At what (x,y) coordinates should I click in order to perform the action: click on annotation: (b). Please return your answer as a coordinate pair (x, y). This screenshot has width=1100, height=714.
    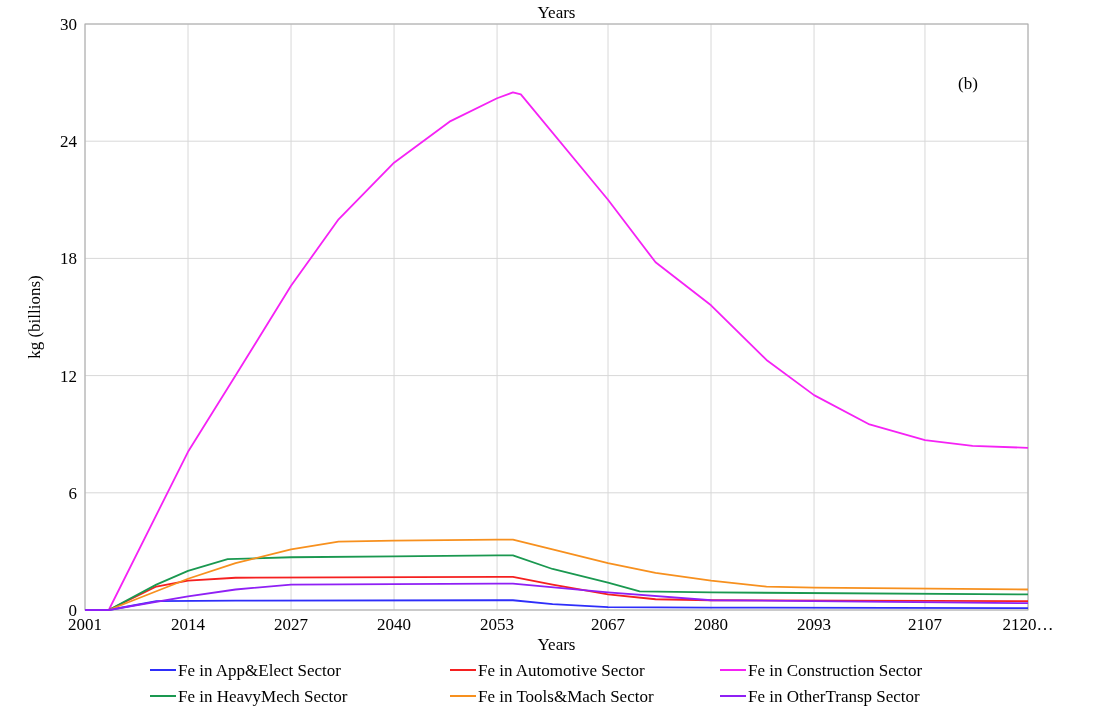
    Looking at the image, I should click on (968, 83).